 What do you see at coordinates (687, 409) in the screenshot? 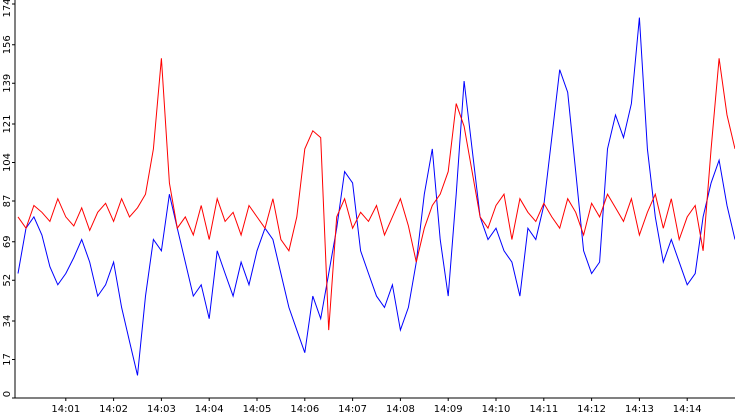
I see `x-tick-label: 14:14` at bounding box center [687, 409].